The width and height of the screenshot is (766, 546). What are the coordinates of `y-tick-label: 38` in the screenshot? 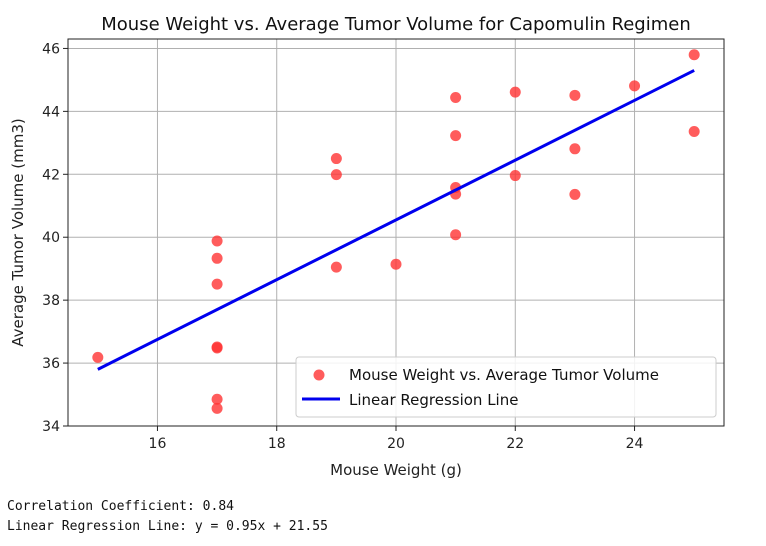 It's located at (51, 301).